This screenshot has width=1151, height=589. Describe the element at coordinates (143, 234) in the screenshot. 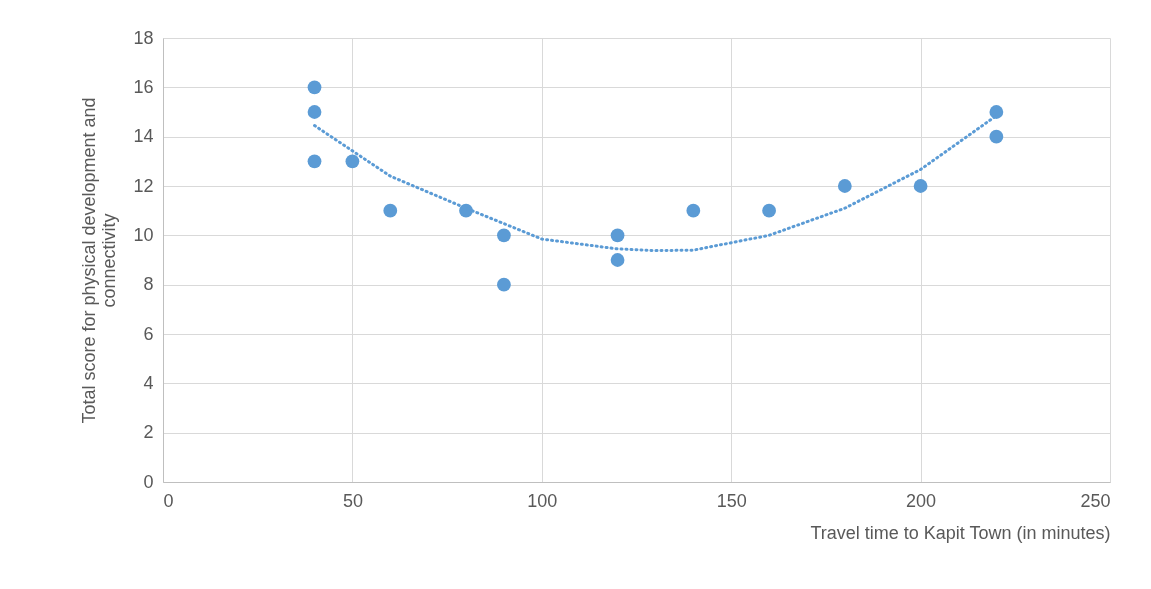

I see `y-tick-label: 10` at that location.